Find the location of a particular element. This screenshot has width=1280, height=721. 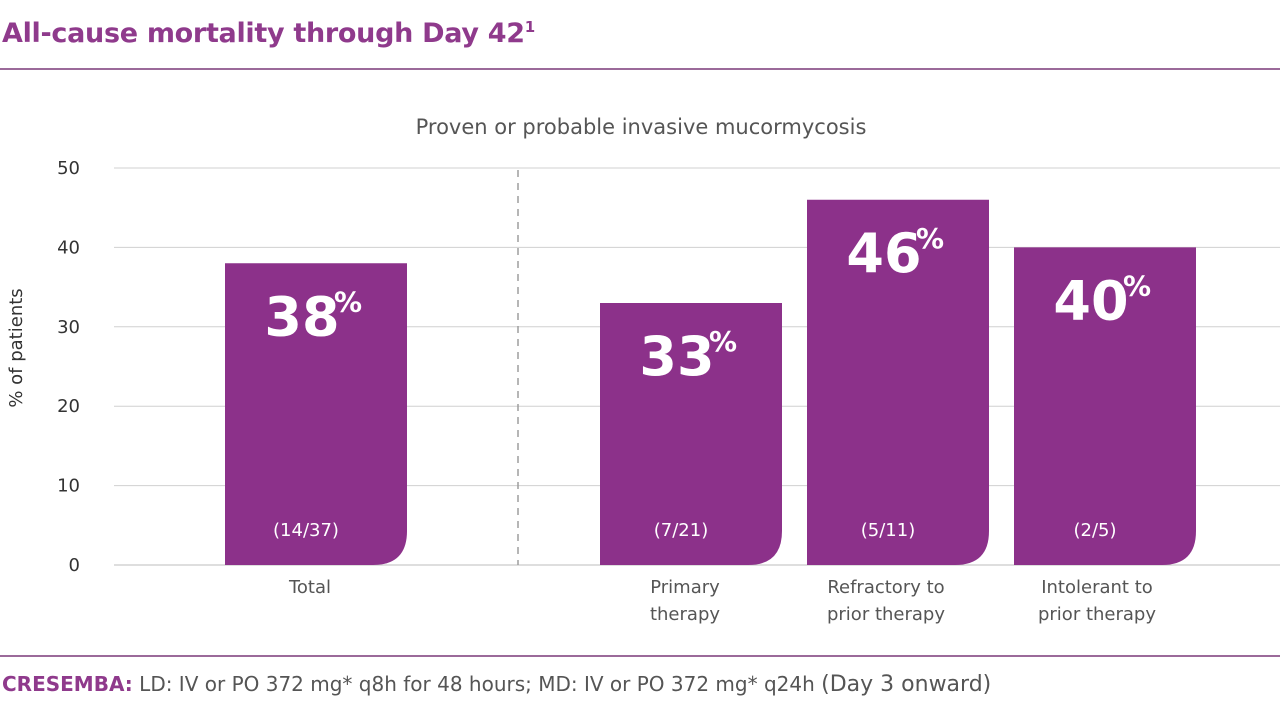

y-tick-label: 50 is located at coordinates (68, 168).